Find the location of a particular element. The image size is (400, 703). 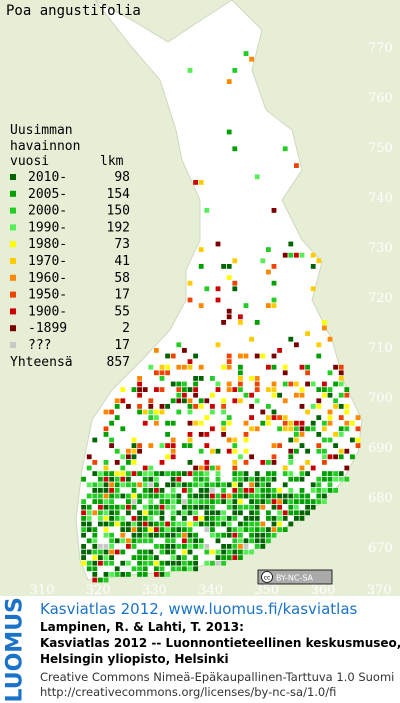

legend-count: 2 is located at coordinates (126, 328).